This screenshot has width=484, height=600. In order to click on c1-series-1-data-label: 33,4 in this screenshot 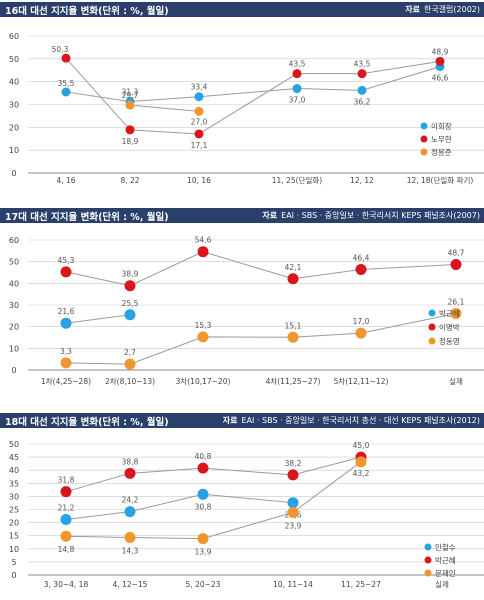, I will do `click(199, 87)`.